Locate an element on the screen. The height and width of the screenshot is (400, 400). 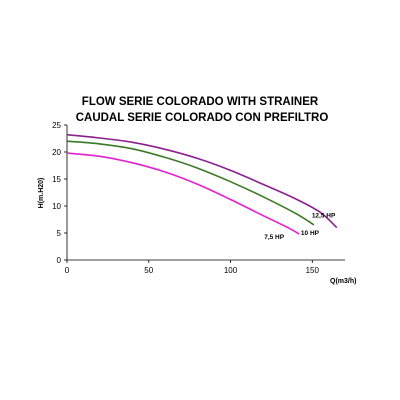
y-tick-label: 25 is located at coordinates (56, 125).